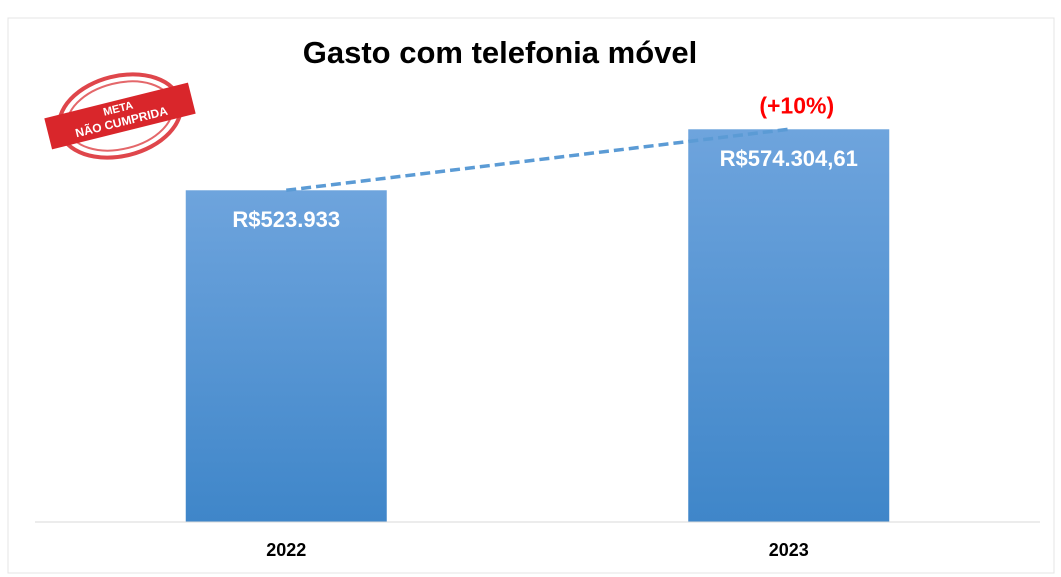  I want to click on value-label: R$523.933, so click(286, 219).